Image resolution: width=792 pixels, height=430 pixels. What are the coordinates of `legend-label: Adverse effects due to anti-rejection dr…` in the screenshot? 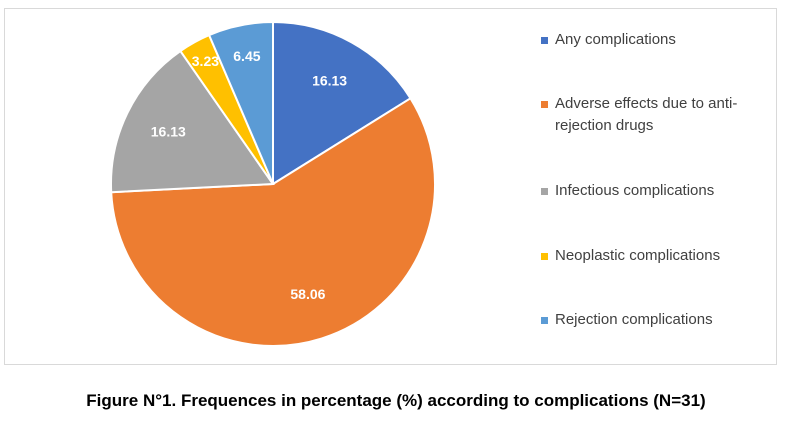 It's located at (646, 114).